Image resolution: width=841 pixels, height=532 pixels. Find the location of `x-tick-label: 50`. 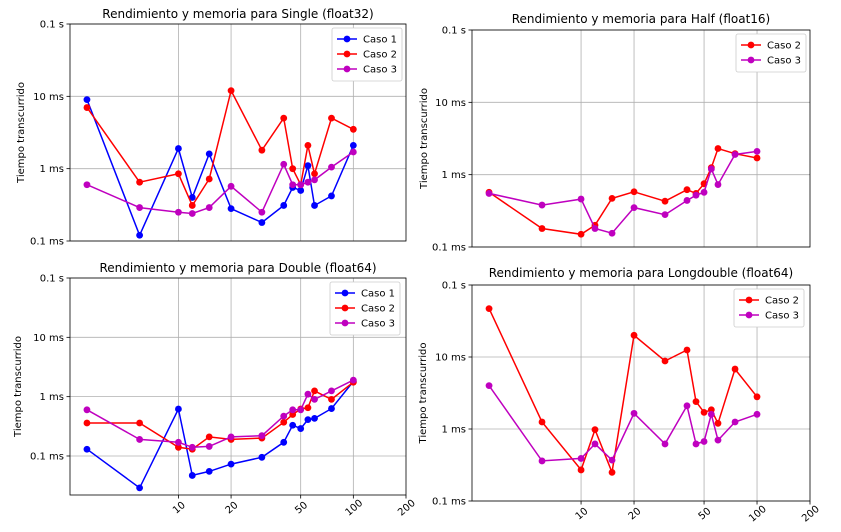

x-tick-label: 50 is located at coordinates (301, 508).